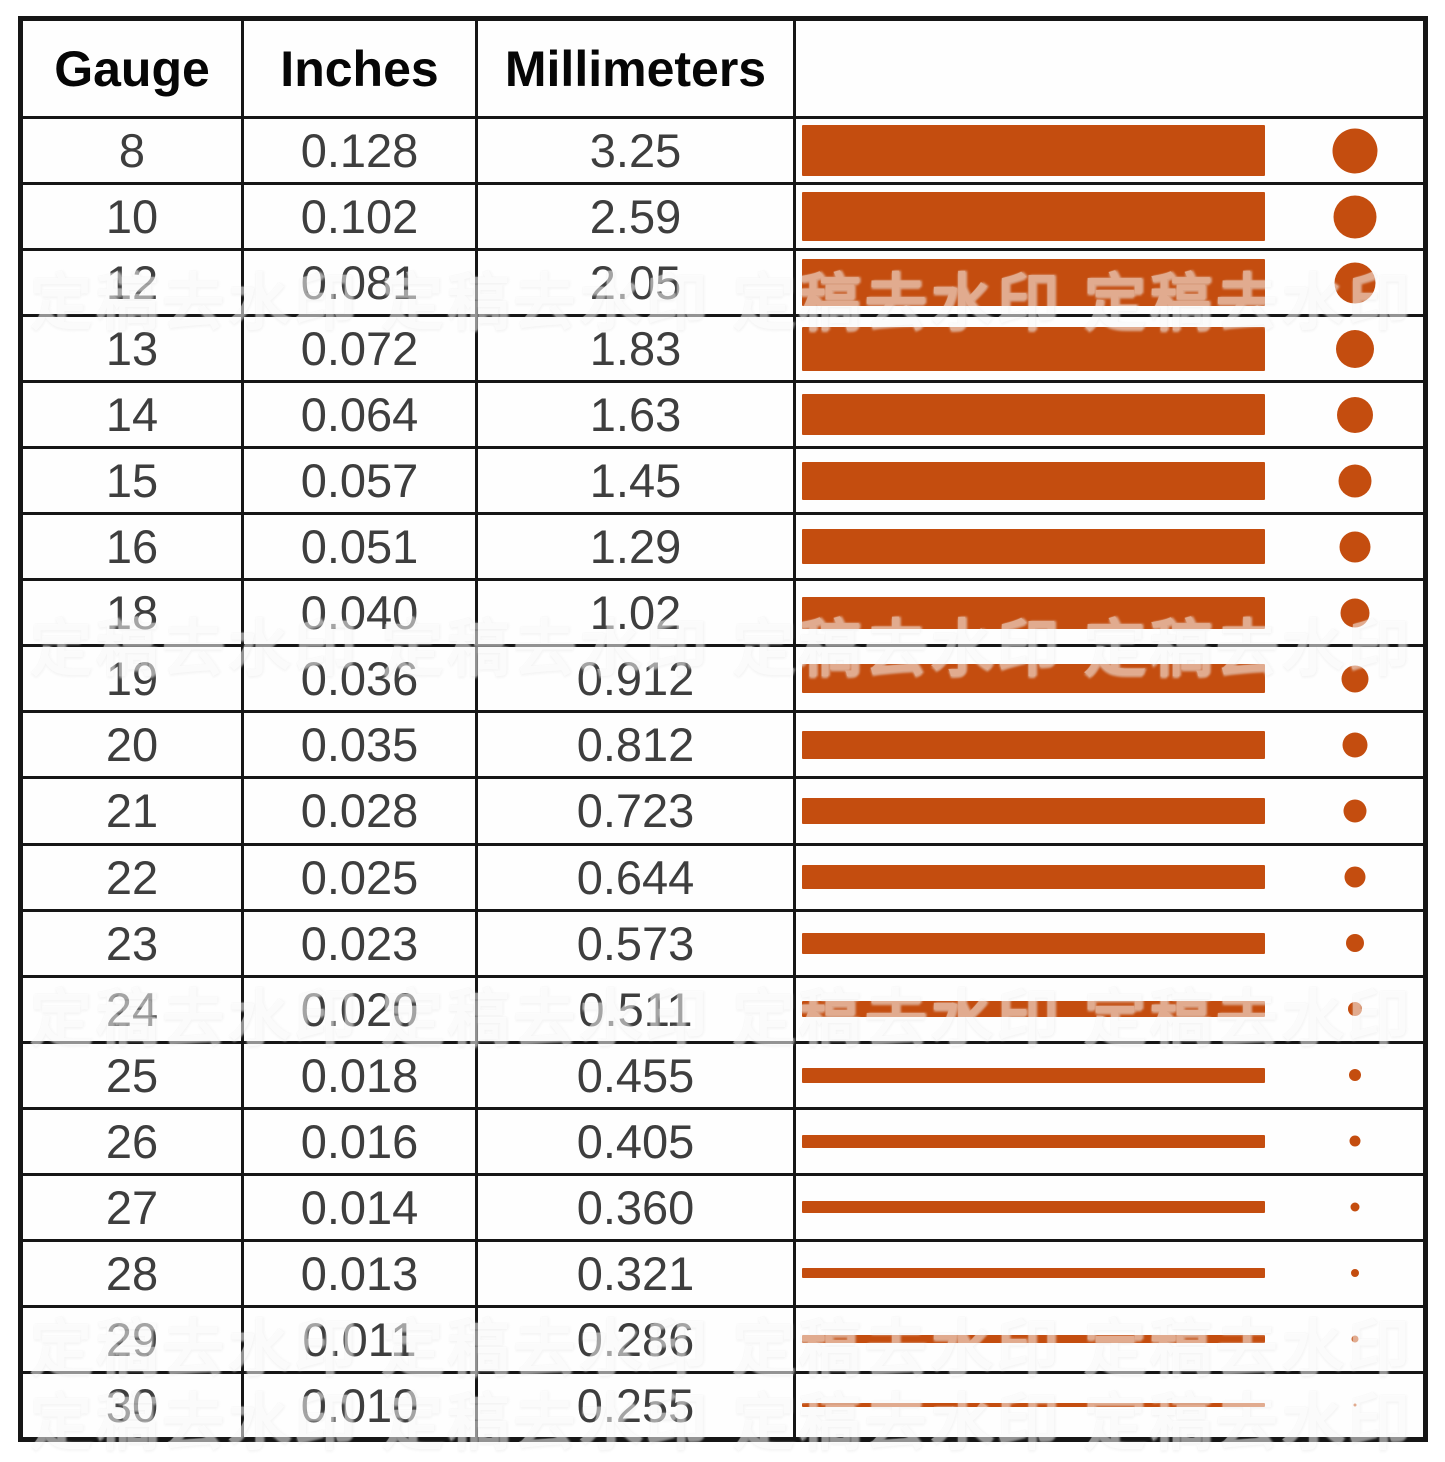 Image resolution: width=1445 pixels, height=1462 pixels. I want to click on column-header-visual, so click(1109, 68).